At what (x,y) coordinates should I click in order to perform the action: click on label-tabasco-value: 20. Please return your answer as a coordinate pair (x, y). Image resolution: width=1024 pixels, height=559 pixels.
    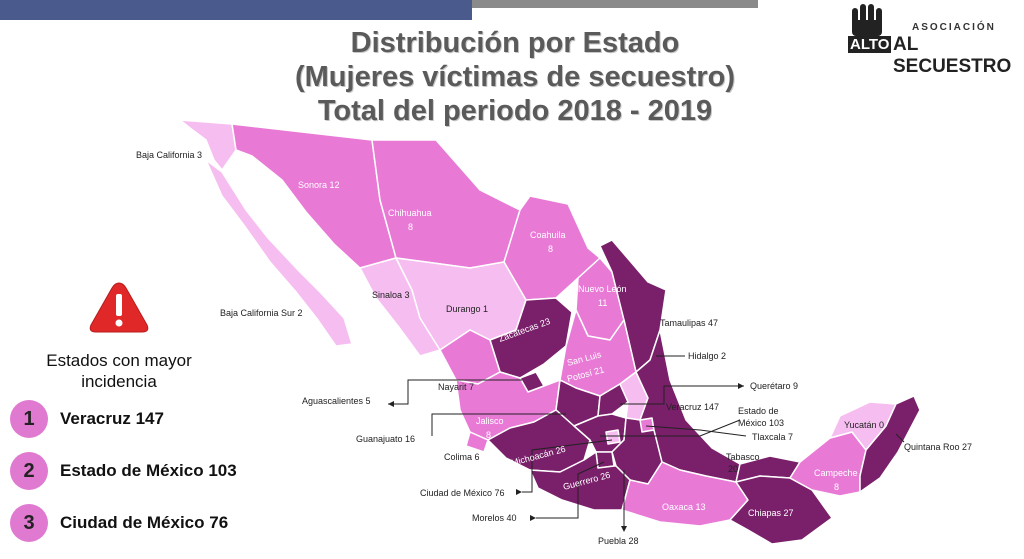
    Looking at the image, I should click on (733, 469).